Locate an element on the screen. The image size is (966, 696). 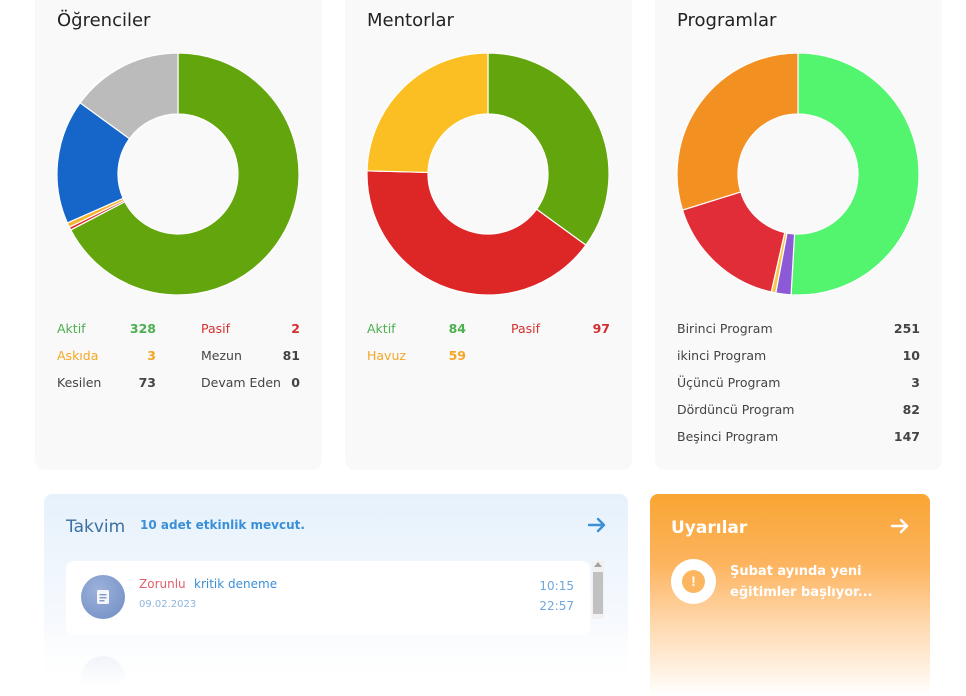
stat-value: 81 is located at coordinates (291, 355).